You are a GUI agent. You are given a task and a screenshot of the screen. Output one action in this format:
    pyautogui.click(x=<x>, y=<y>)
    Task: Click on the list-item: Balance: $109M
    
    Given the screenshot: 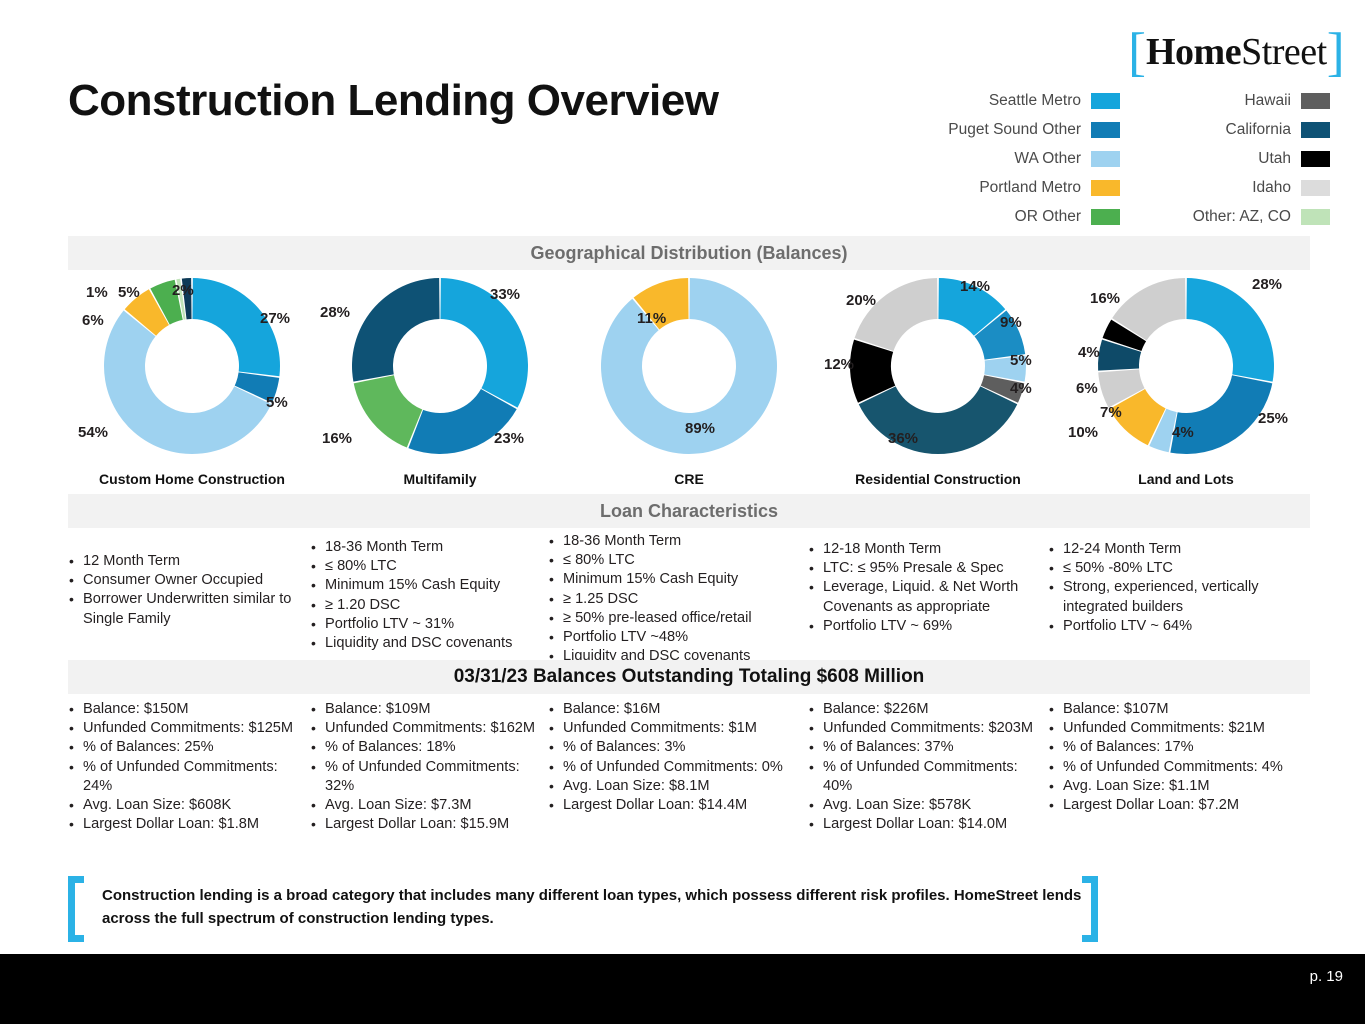 What is the action you would take?
    pyautogui.click(x=427, y=709)
    